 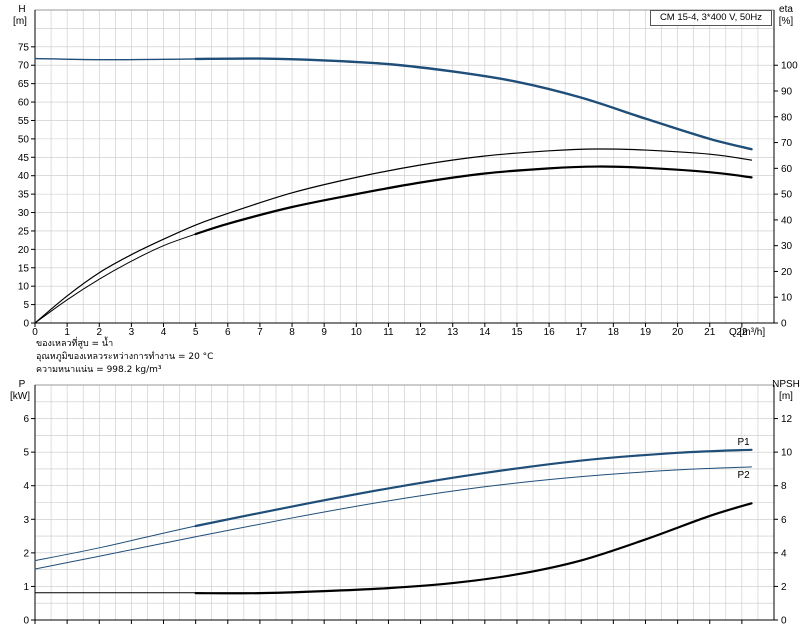 I want to click on y-tick-label: 35, so click(x=24, y=195).